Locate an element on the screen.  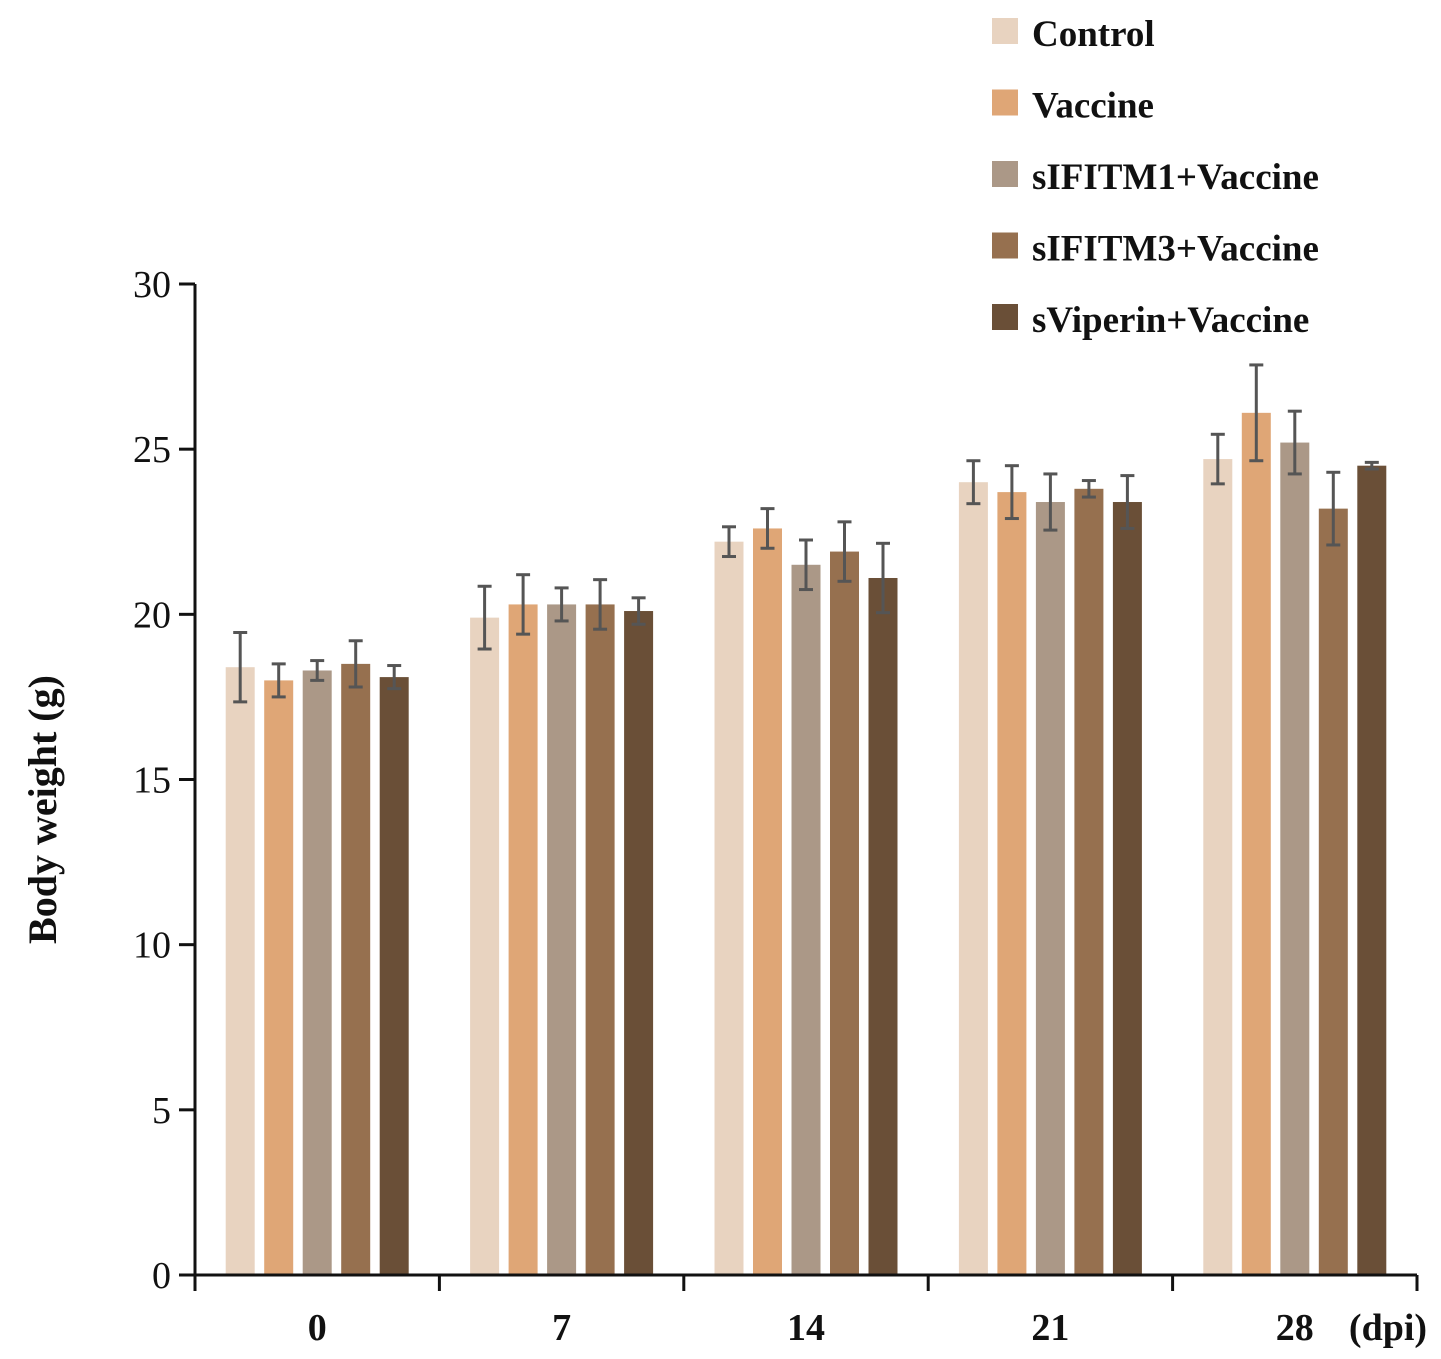
x-tick-label: 28 is located at coordinates (1295, 1328).